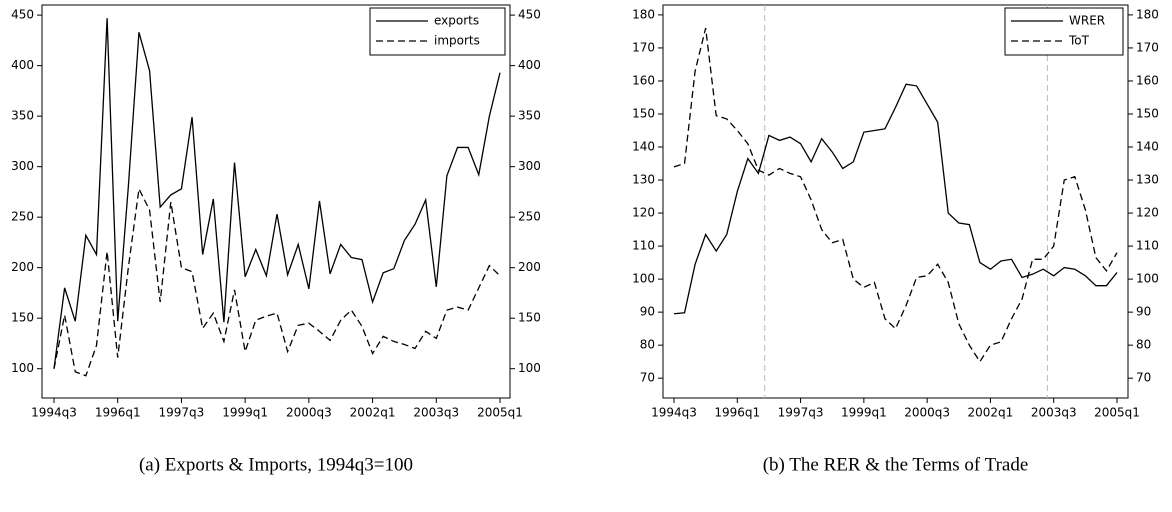 This screenshot has height=512, width=1172. I want to click on y-tick-label: 250, so click(22, 217).